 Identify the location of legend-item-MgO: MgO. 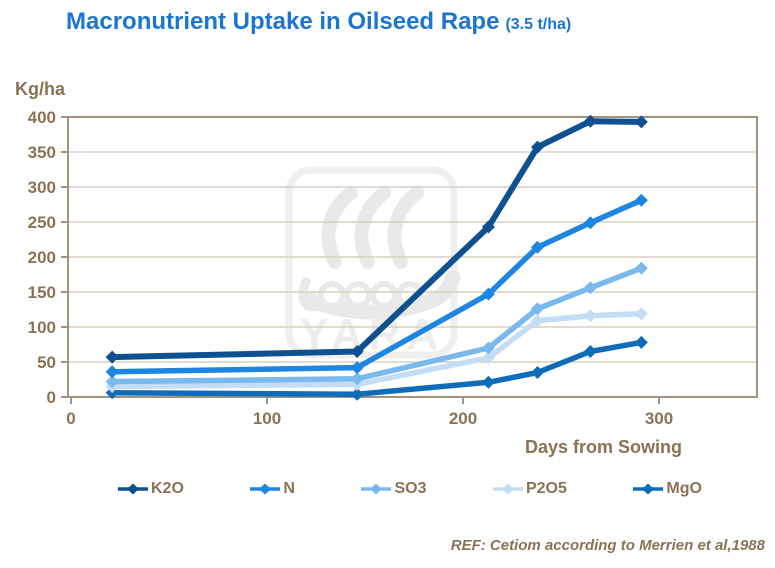
(667, 489).